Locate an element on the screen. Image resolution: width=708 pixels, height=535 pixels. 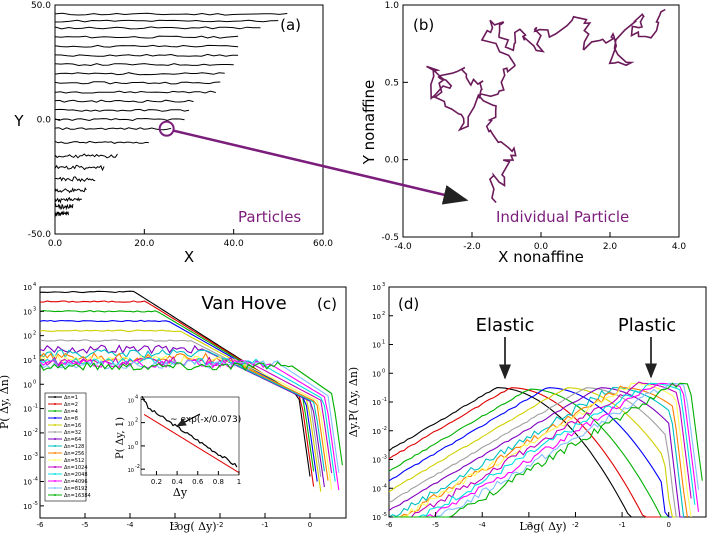
x-tick-label: 60.0 is located at coordinates (323, 244).